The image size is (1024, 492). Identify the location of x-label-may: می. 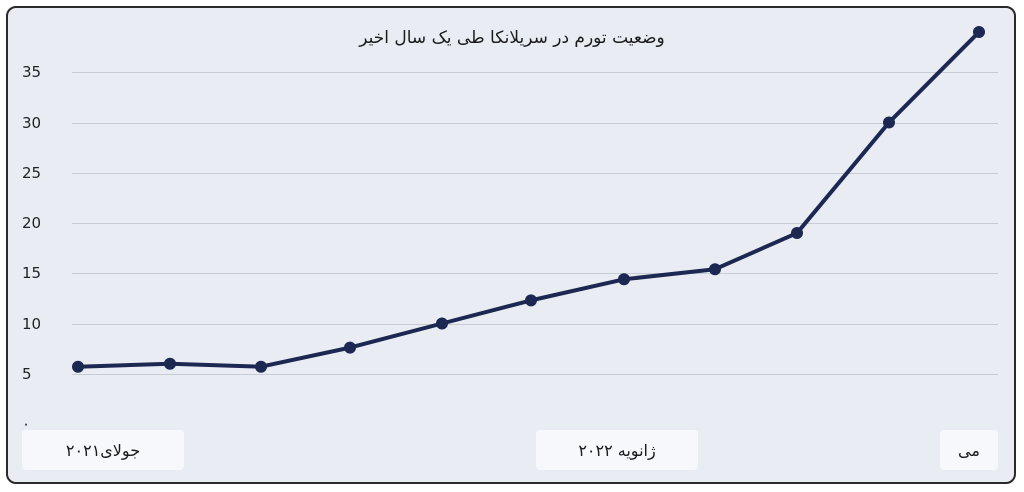
(969, 450).